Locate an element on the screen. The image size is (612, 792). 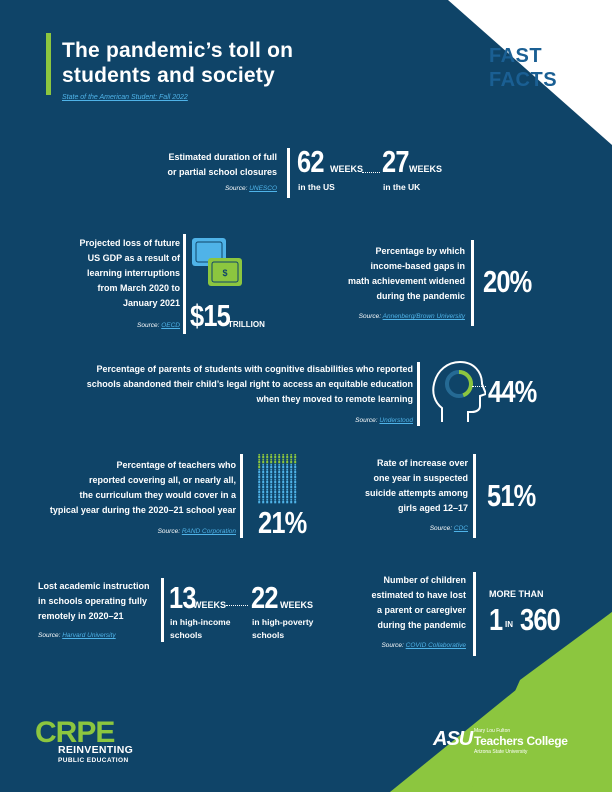
disabilities-source-link: Understood is located at coordinates (396, 420).